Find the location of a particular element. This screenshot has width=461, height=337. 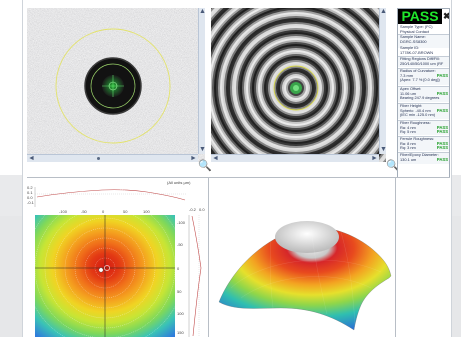

side-tick: -0.2 is located at coordinates (193, 209).